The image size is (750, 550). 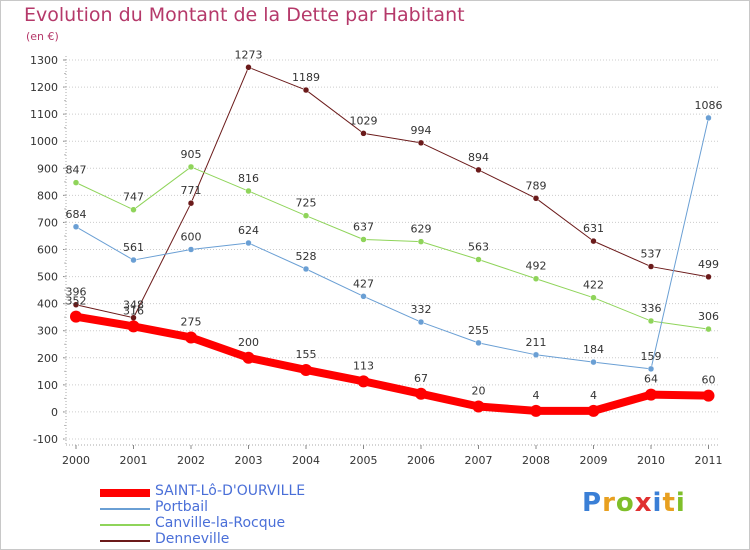 I want to click on data-label: 894, so click(x=478, y=157).